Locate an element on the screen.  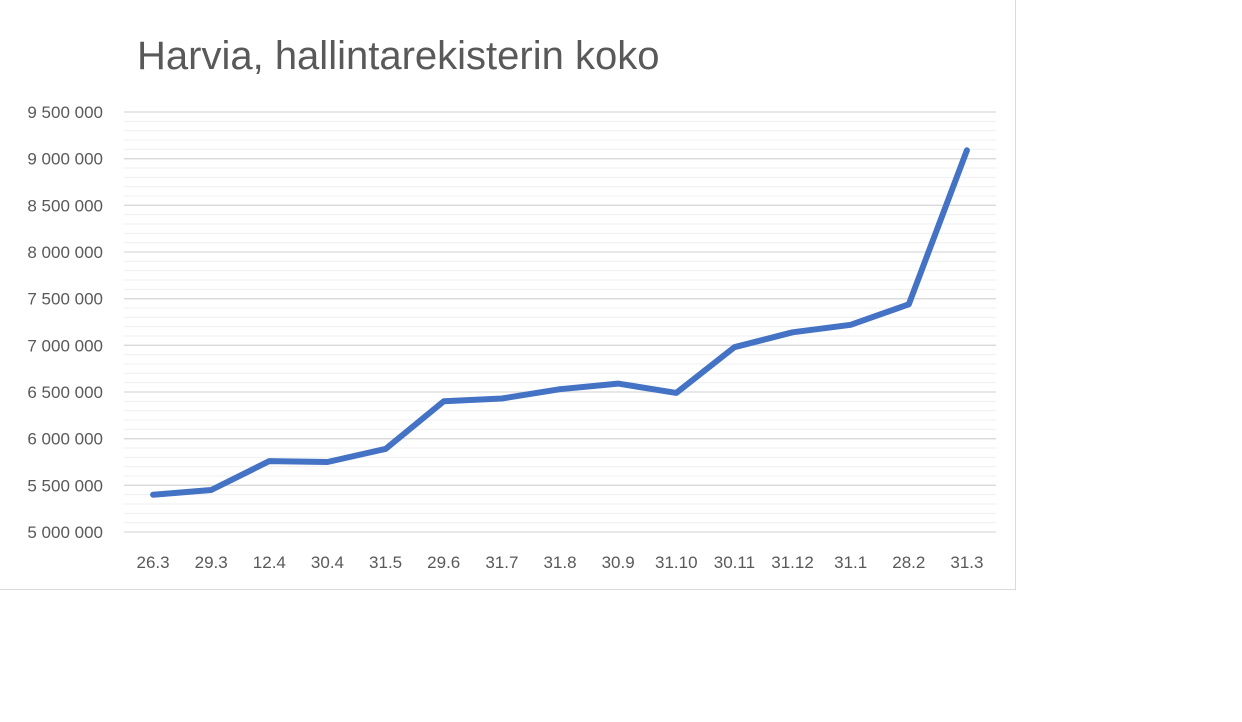
x-tick-label: 29.6 is located at coordinates (443, 562).